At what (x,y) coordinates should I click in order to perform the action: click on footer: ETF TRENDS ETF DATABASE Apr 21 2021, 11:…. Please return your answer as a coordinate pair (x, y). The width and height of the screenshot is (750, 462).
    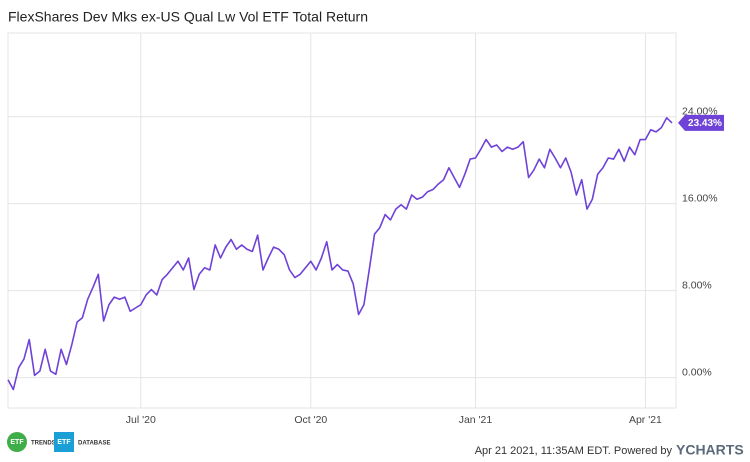
    Looking at the image, I should click on (375, 445).